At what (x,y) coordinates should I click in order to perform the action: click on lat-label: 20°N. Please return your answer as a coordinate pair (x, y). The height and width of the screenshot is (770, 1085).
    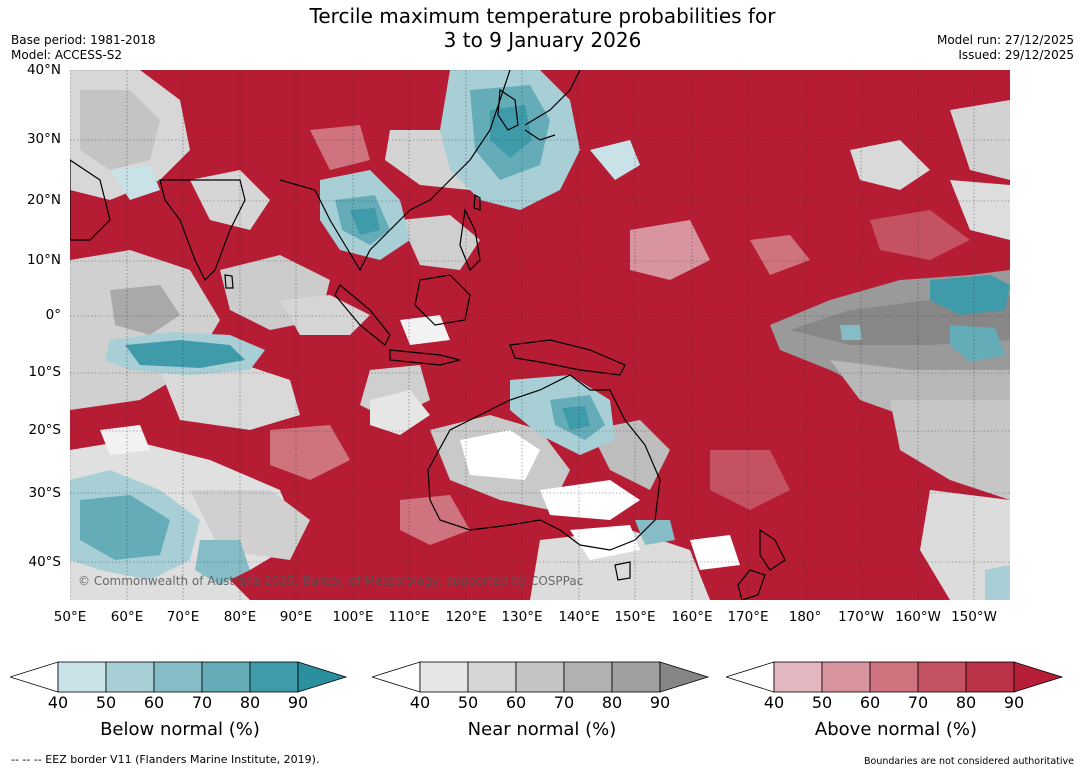
    Looking at the image, I should click on (43, 200).